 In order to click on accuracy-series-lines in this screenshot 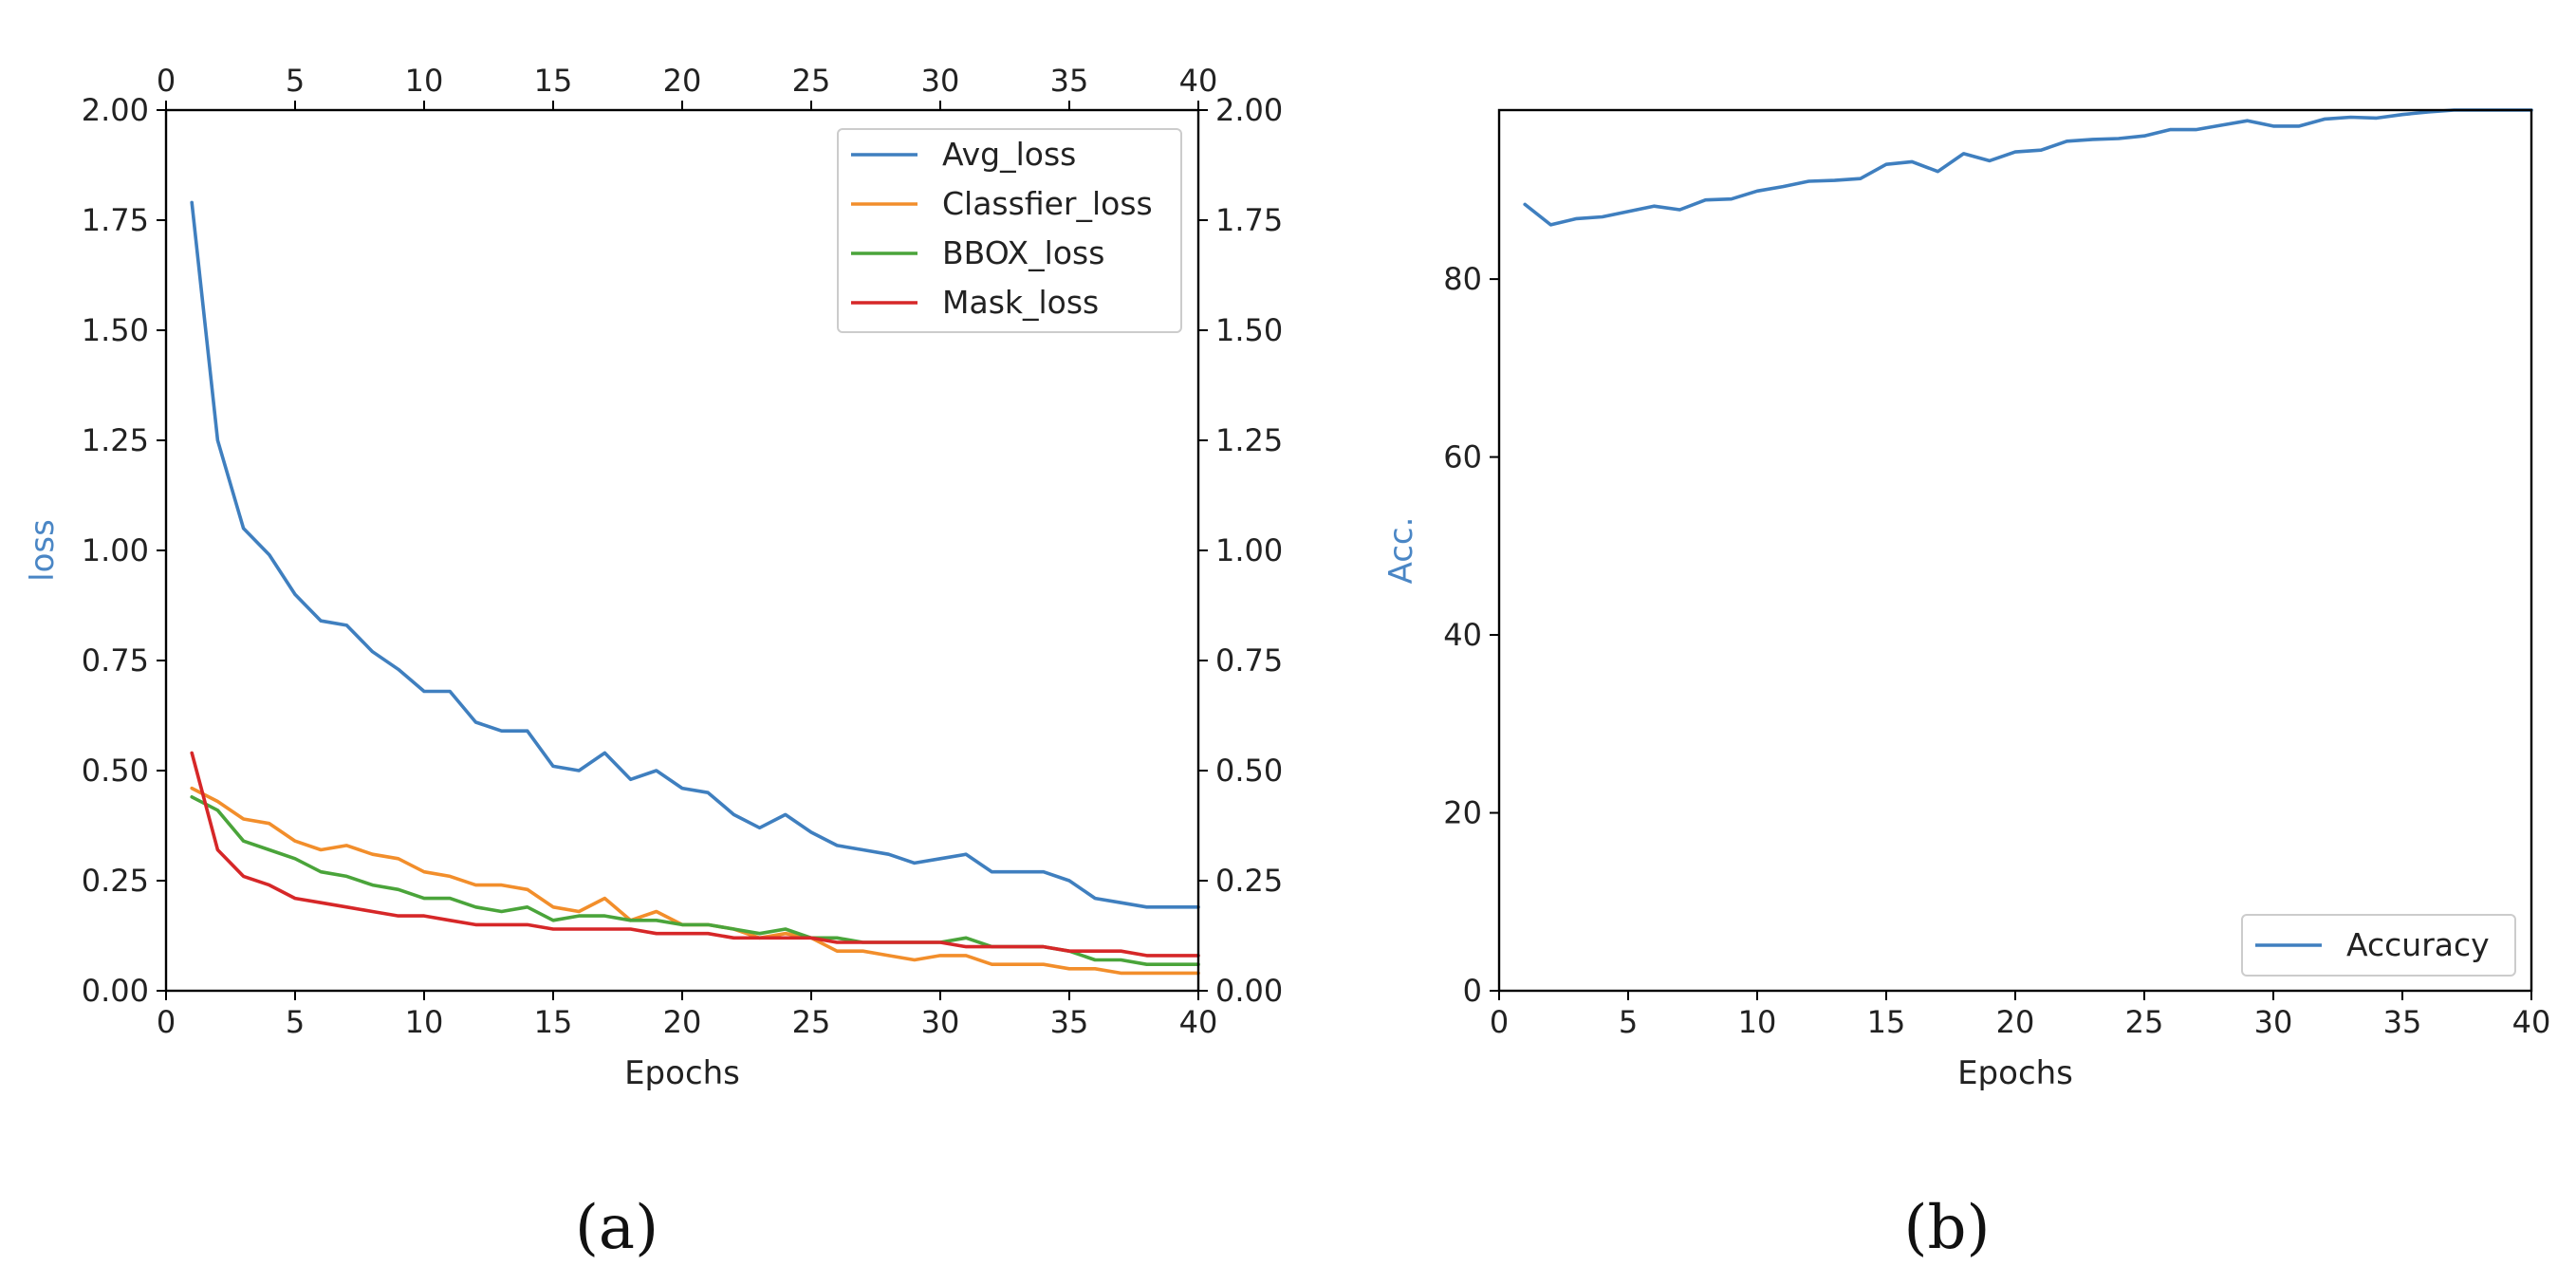, I will do `click(2028, 167)`.